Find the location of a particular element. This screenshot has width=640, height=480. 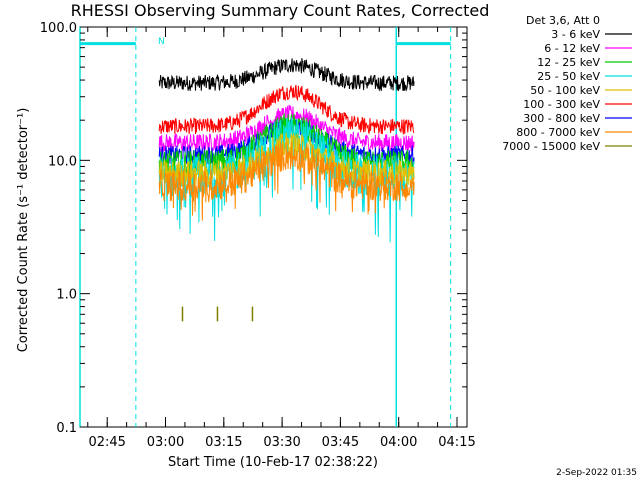

x-tick-label: 03:00 is located at coordinates (165, 442).